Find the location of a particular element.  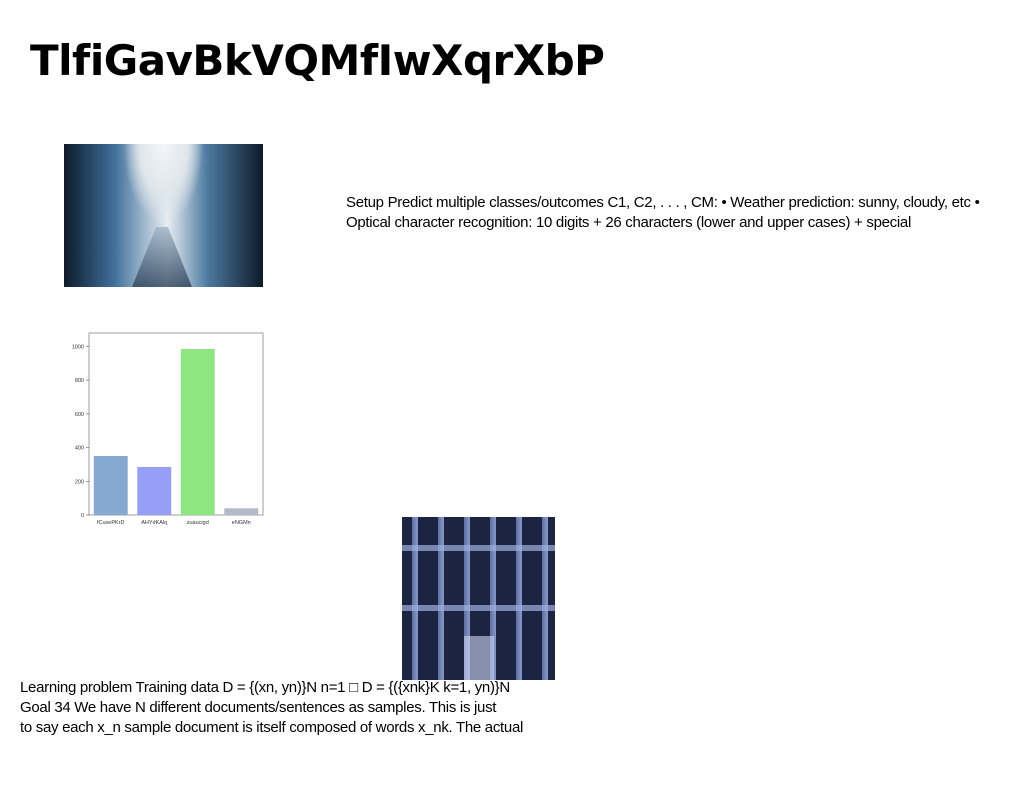

x-tick-label: eNGMn is located at coordinates (241, 523).